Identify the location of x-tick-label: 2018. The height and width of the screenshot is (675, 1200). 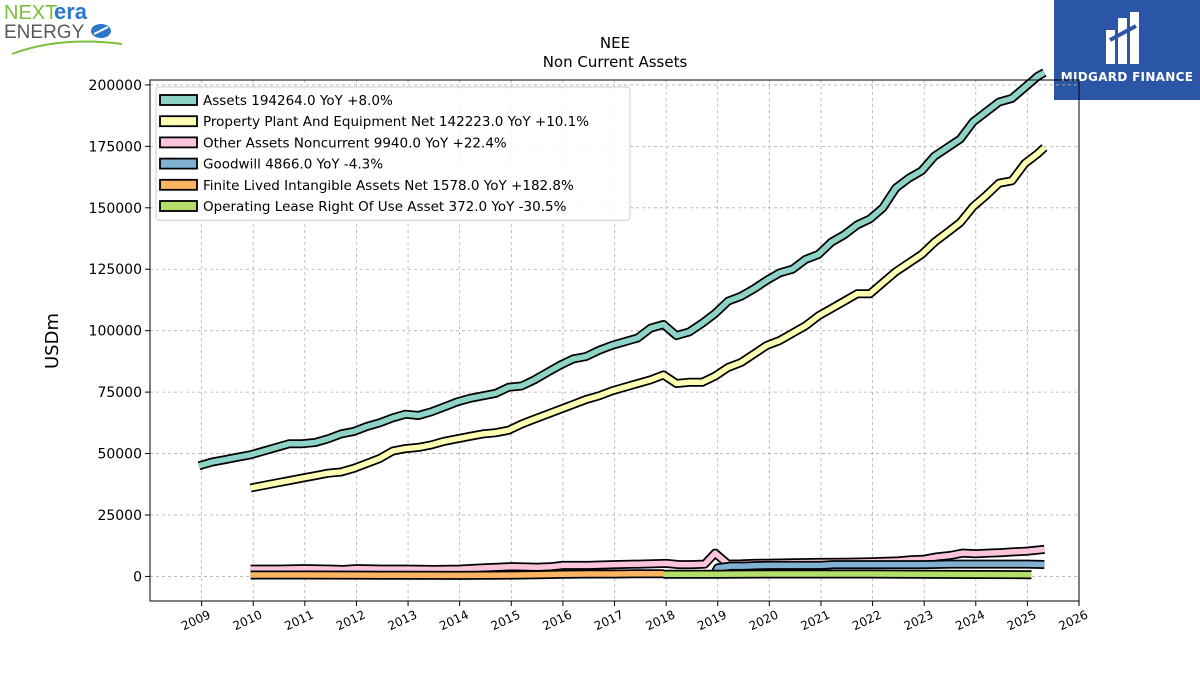
(661, 621).